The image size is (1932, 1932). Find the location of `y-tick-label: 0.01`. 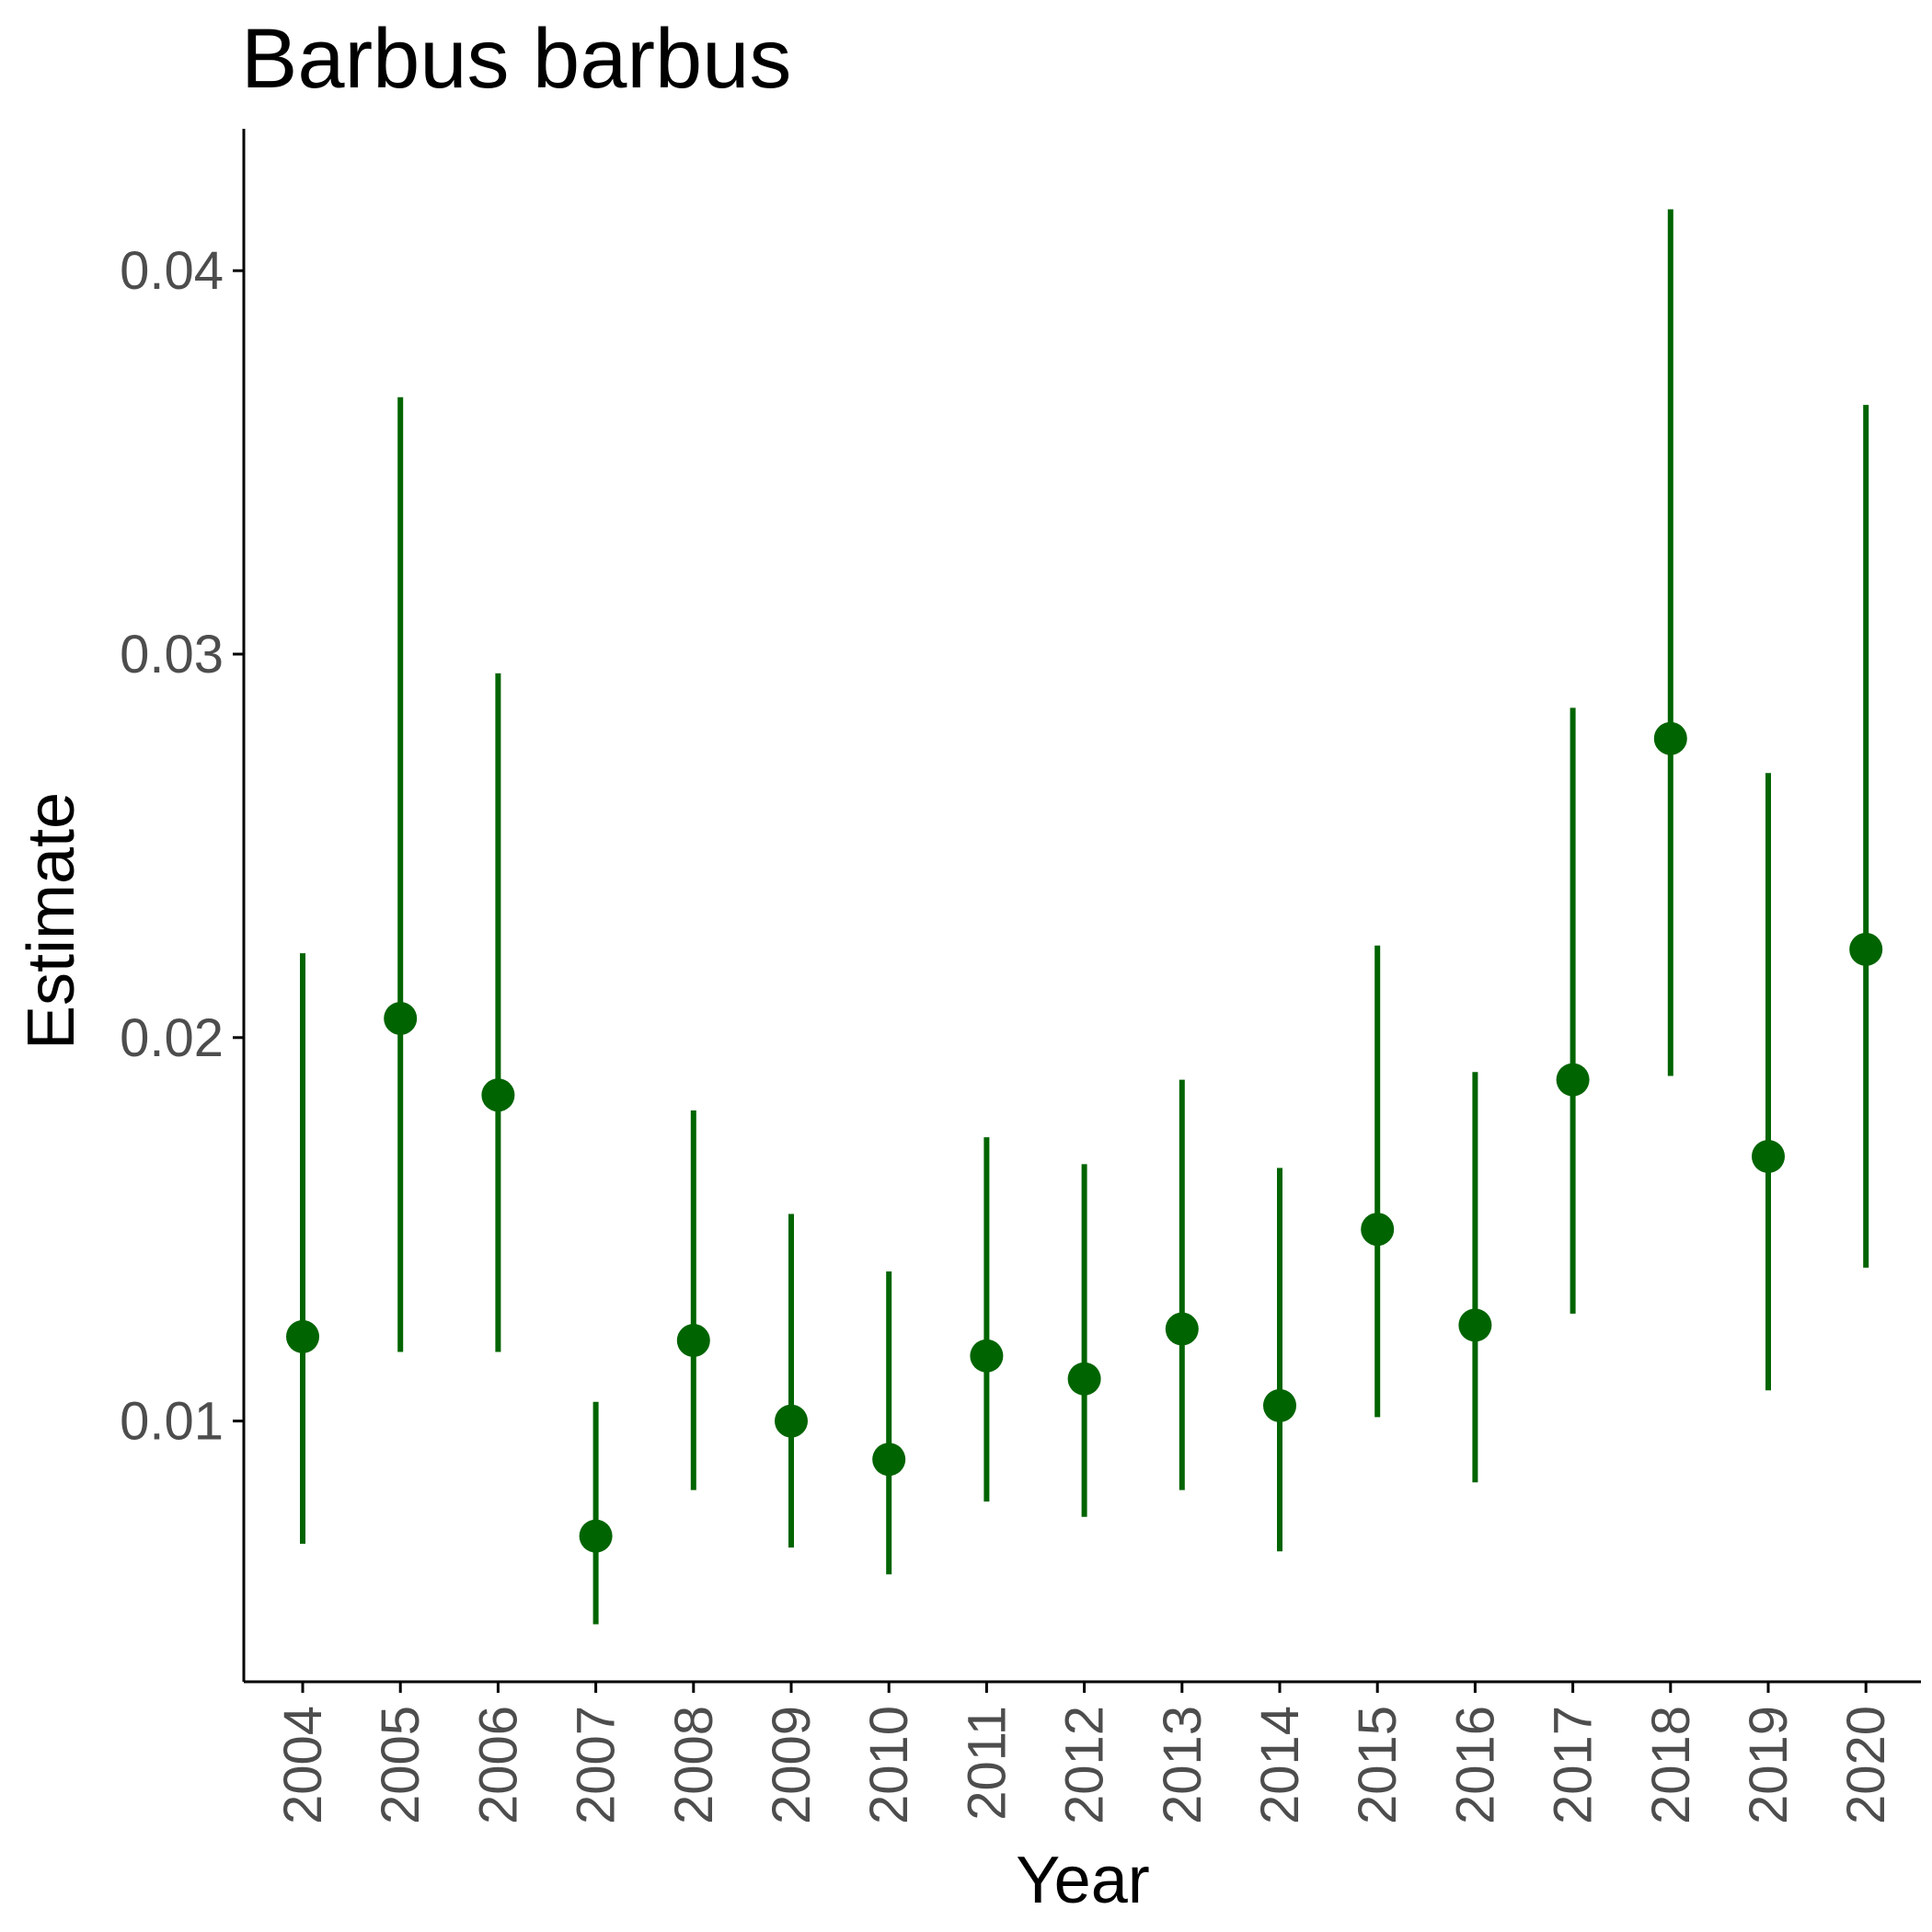

y-tick-label: 0.01 is located at coordinates (172, 1422).